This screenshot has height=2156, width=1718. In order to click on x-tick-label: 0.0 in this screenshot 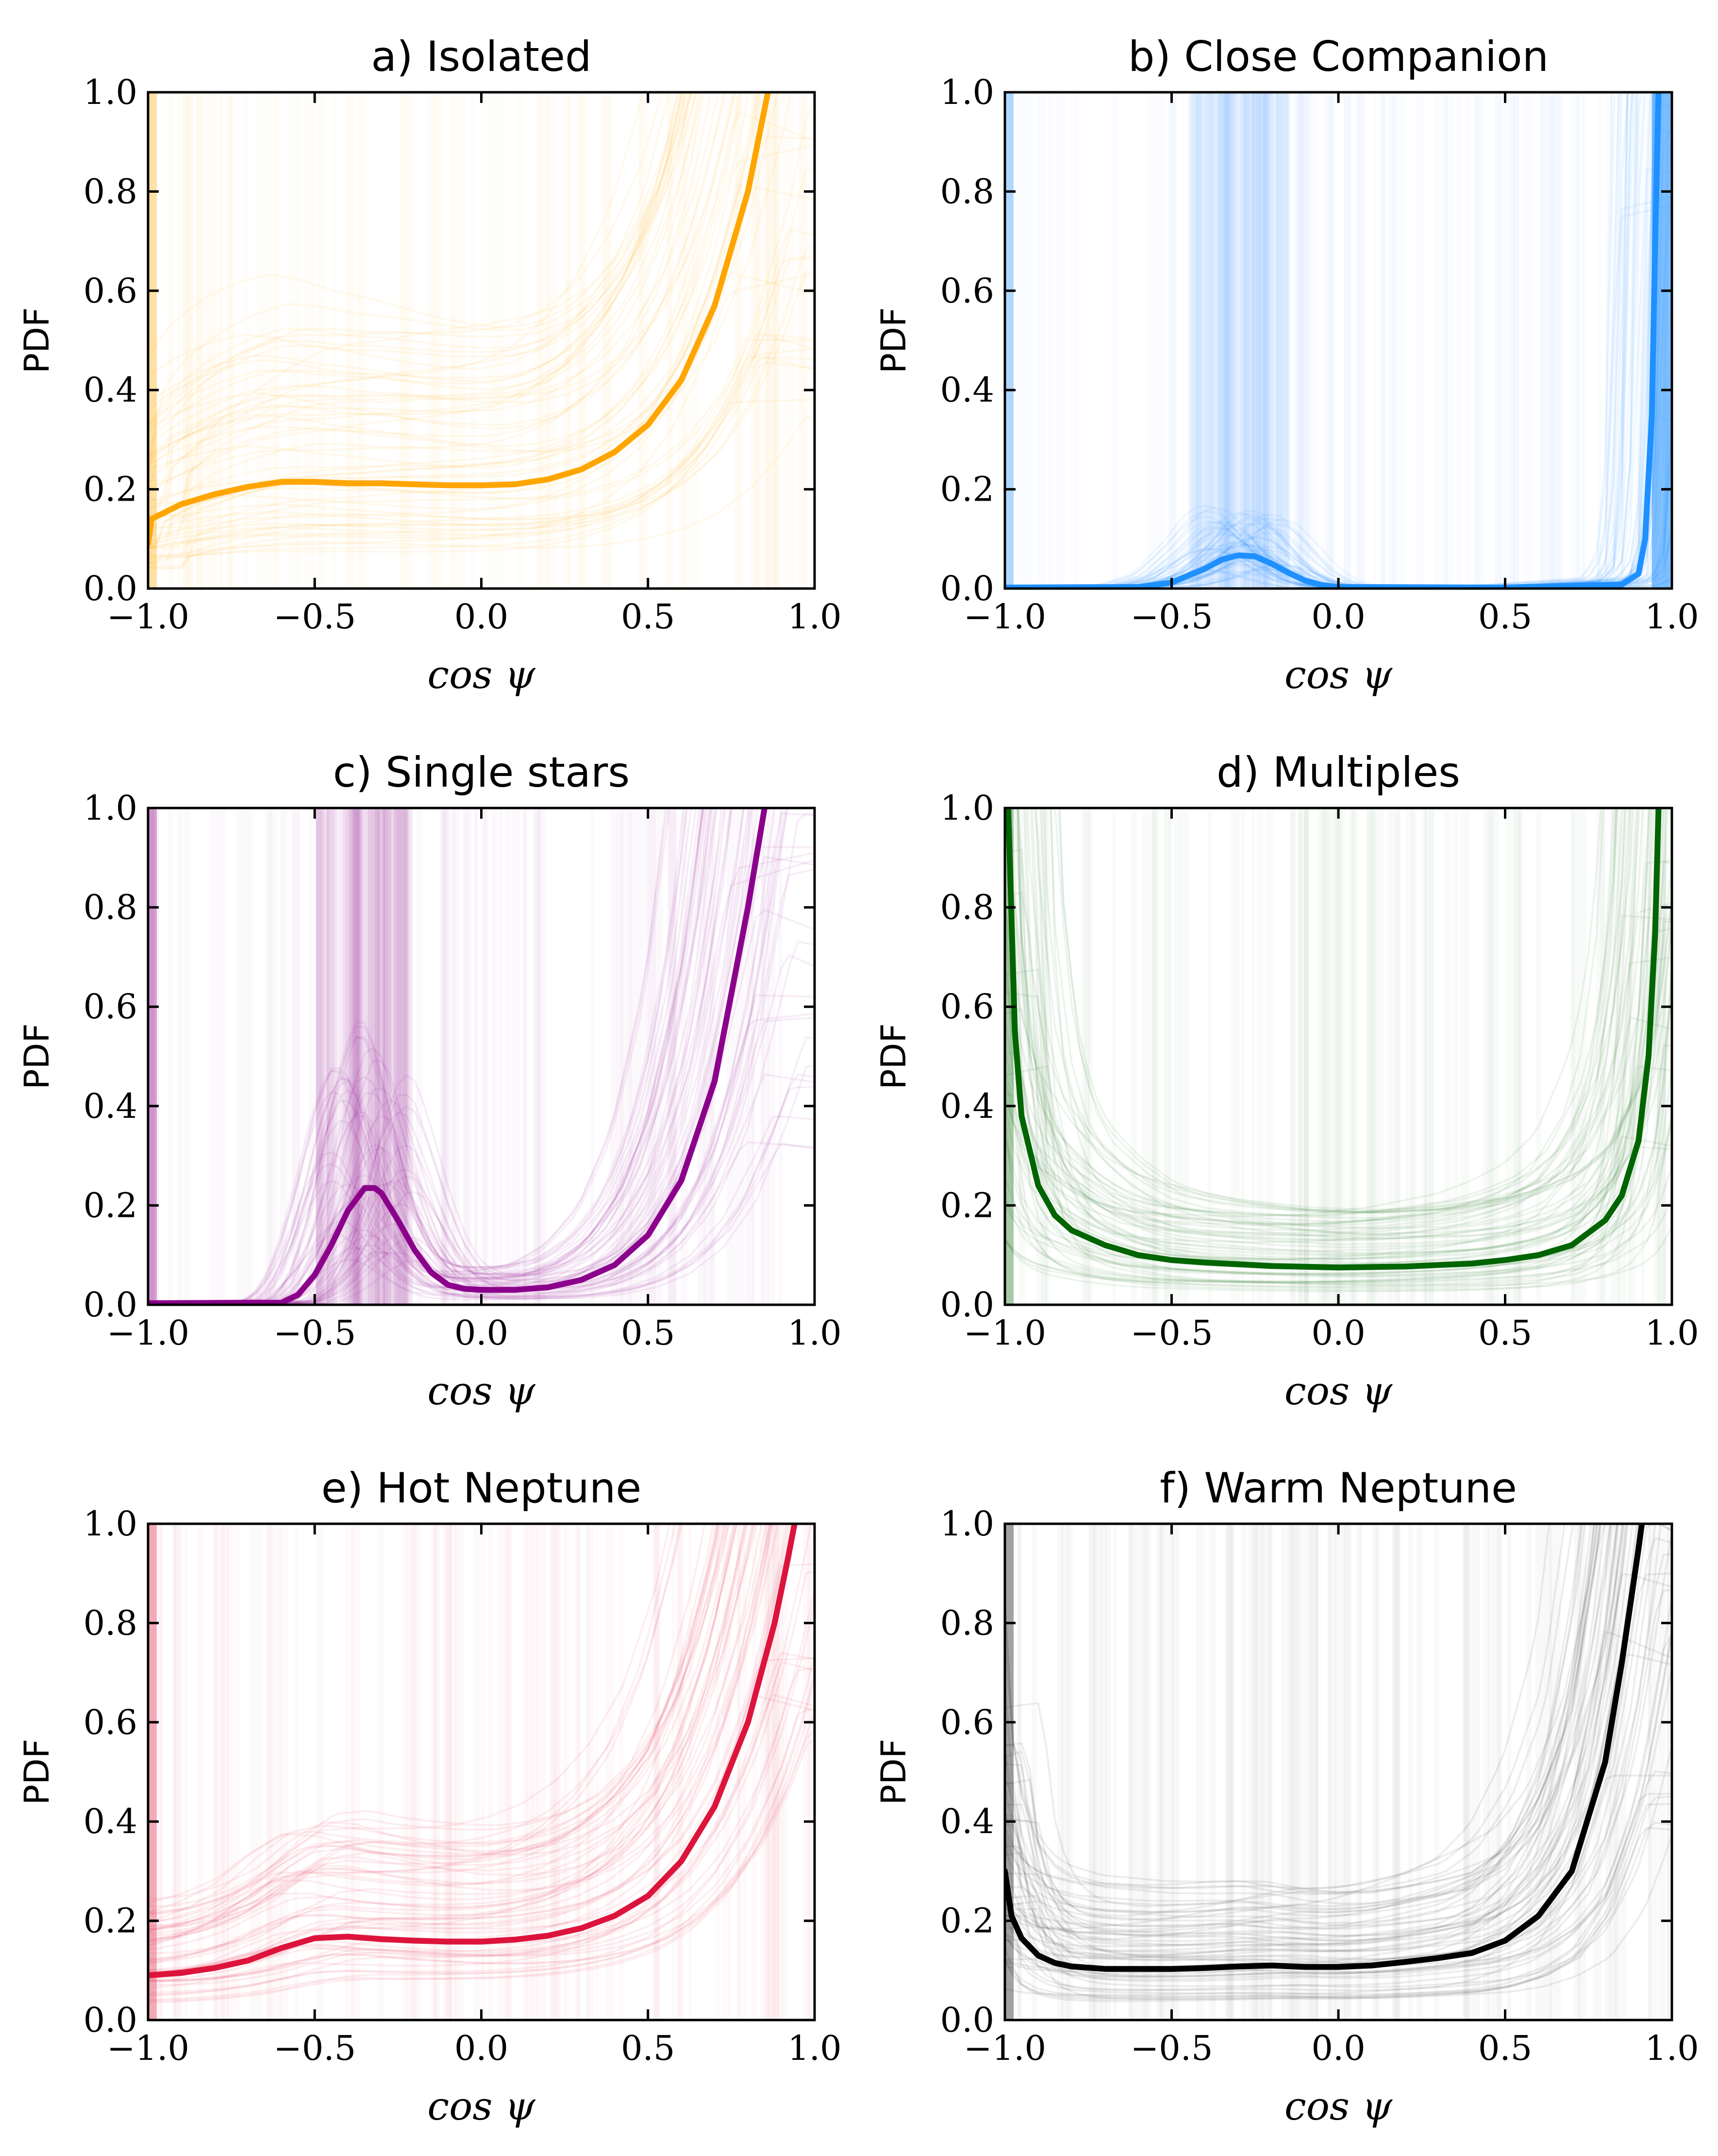, I will do `click(481, 2048)`.